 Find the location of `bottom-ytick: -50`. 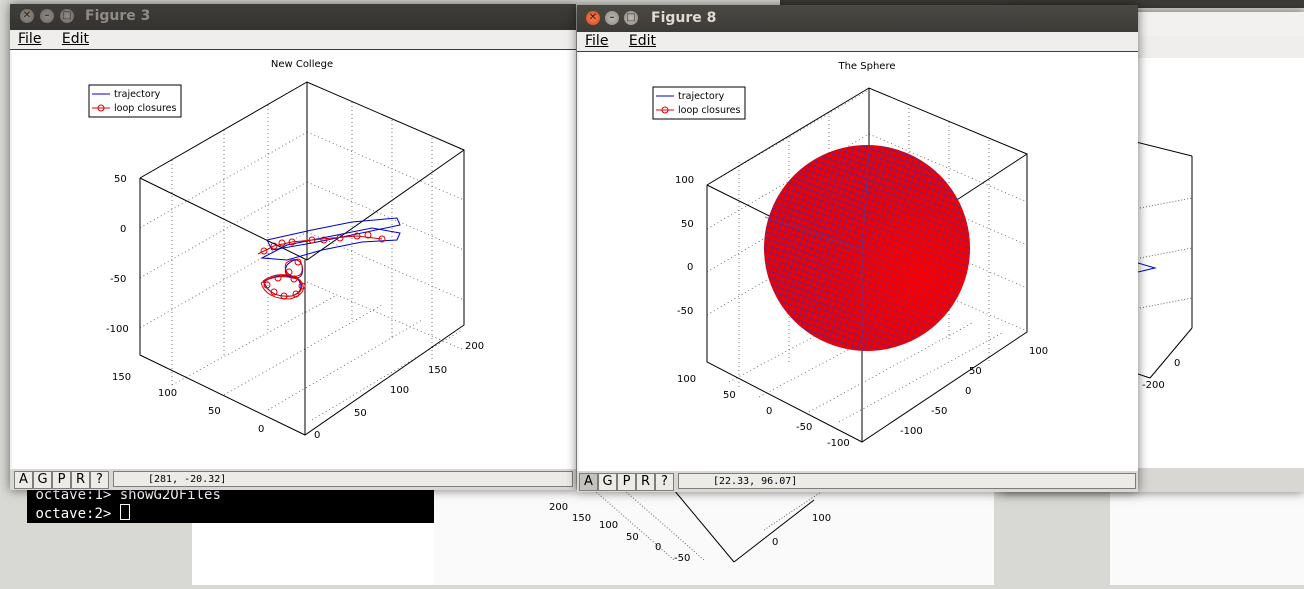

bottom-ytick: -50 is located at coordinates (682, 558).